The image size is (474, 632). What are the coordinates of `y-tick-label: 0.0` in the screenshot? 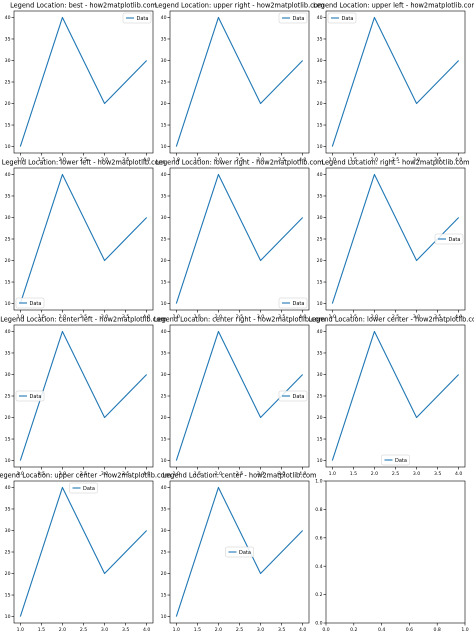 It's located at (318, 624).